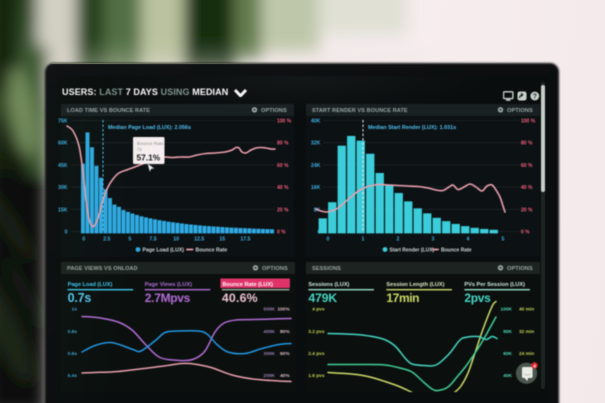  I want to click on svg-text:Median Start Render (LUX): 1.0: Median Start Render (LUX): 1.031s, so click(412, 128).